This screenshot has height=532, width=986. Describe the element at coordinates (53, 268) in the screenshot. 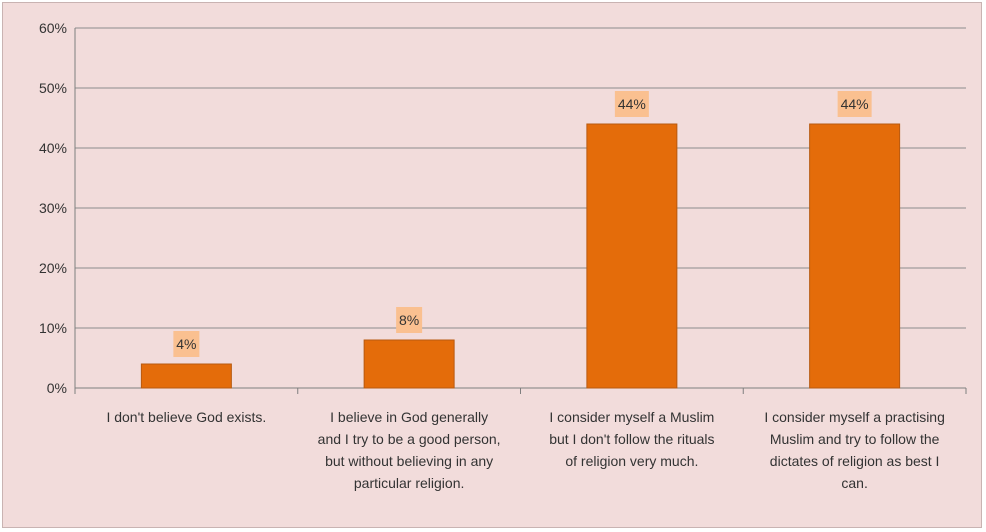

I see `y-tick-label: 20%` at that location.